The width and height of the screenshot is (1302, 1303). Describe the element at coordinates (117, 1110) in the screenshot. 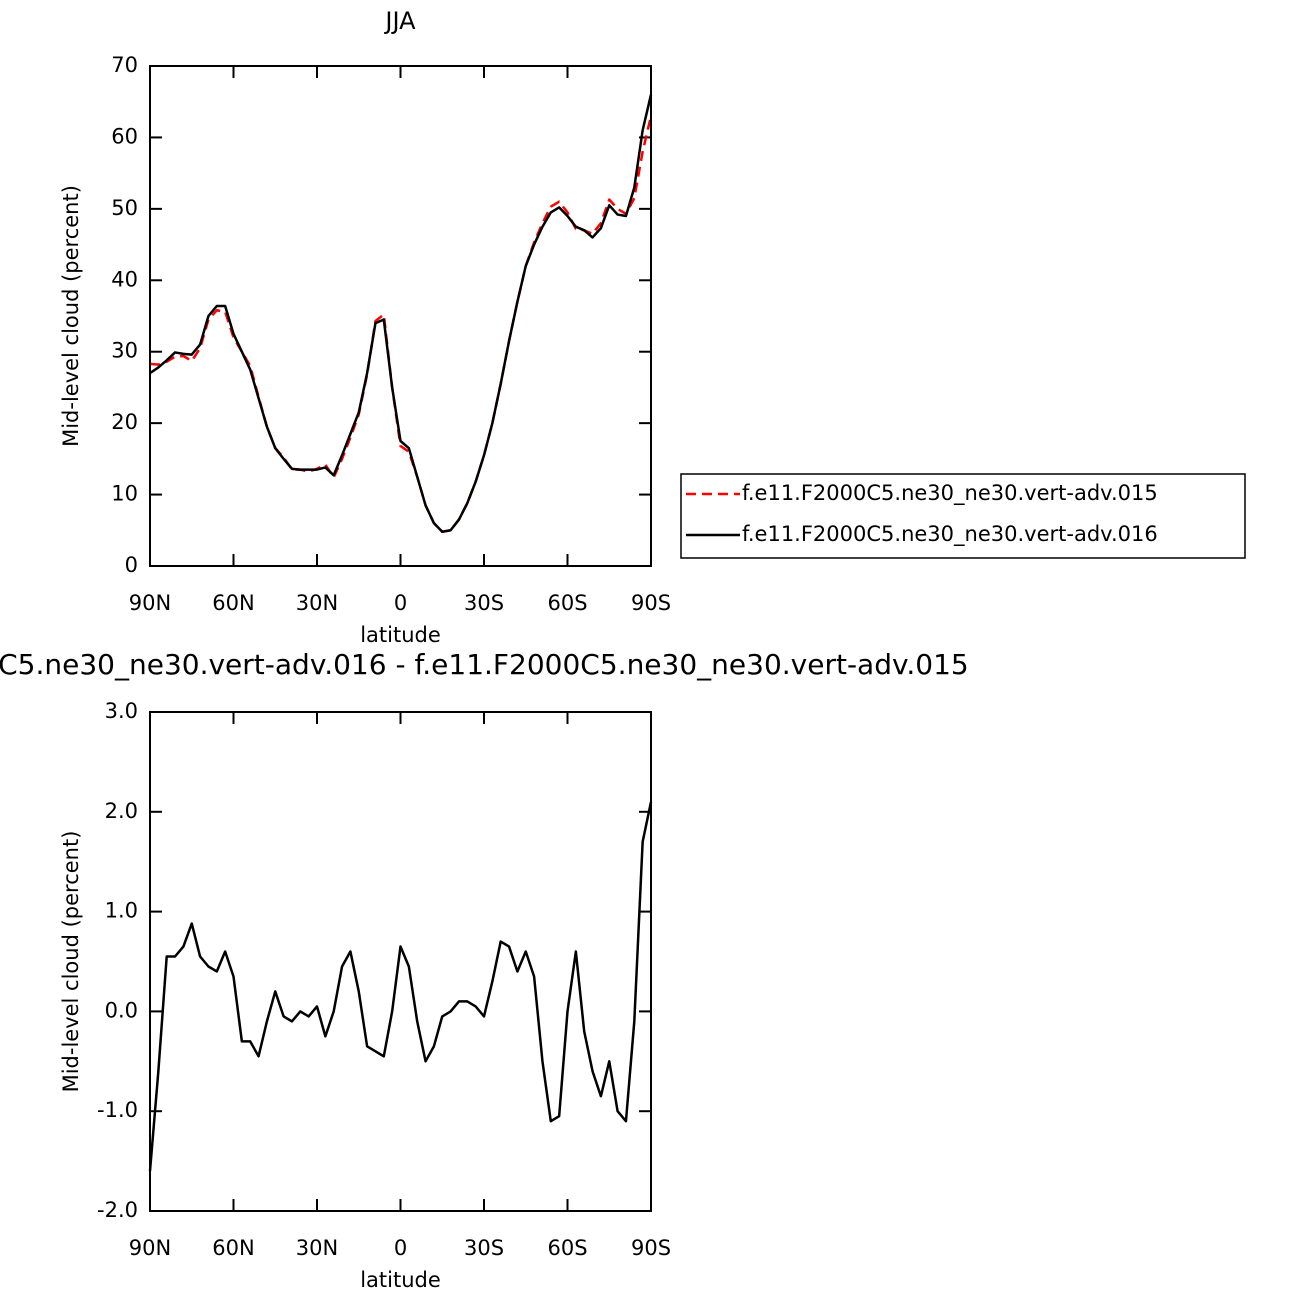

I see `y-tick-label: -1.0` at that location.